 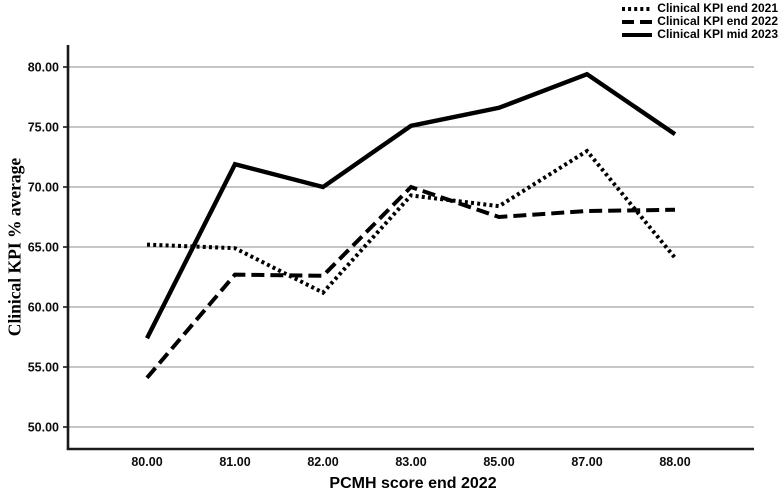 I want to click on x-axis-title: PCMH score end 2022, so click(x=413, y=483).